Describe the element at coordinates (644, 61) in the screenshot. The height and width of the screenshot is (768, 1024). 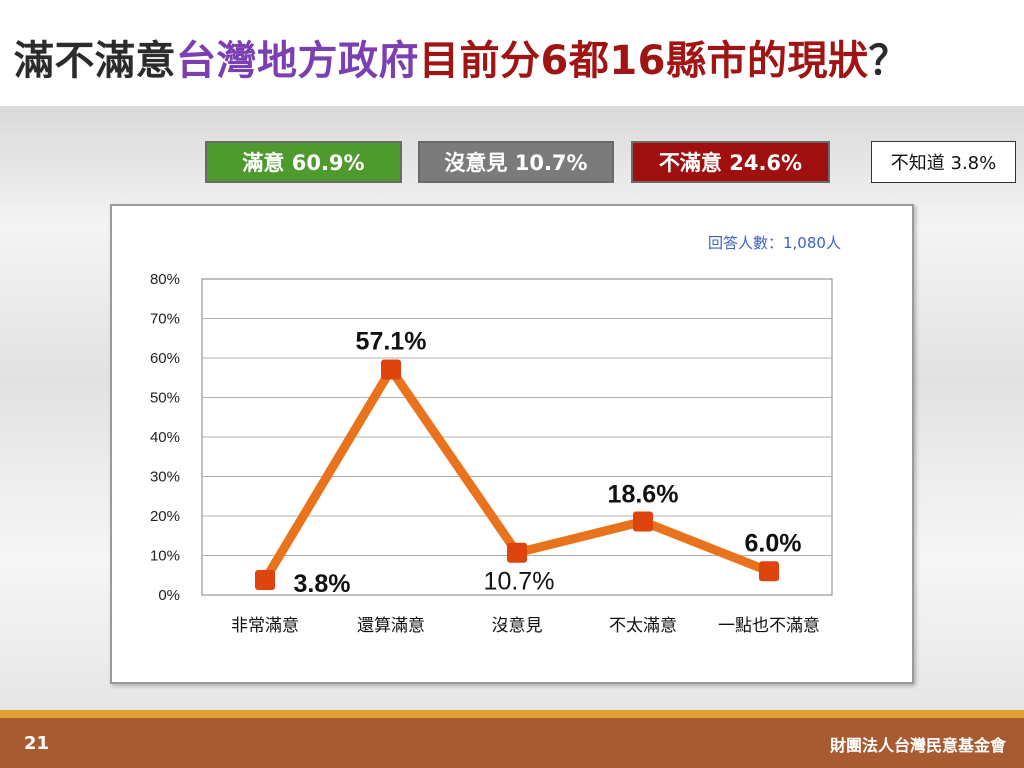
I see `title-part-3: 目前分6都16縣市的現狀` at that location.